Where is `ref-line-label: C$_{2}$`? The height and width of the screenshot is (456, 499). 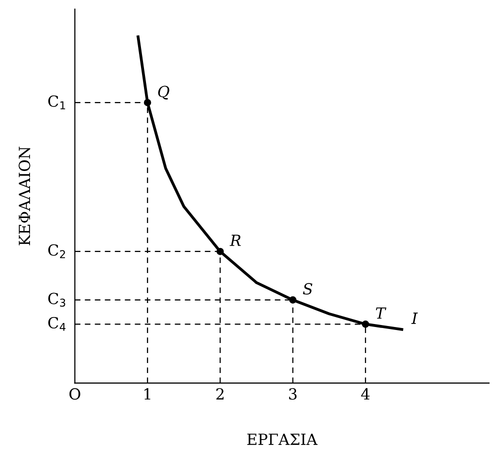
ref-line-label: C$_{2}$ is located at coordinates (56, 251).